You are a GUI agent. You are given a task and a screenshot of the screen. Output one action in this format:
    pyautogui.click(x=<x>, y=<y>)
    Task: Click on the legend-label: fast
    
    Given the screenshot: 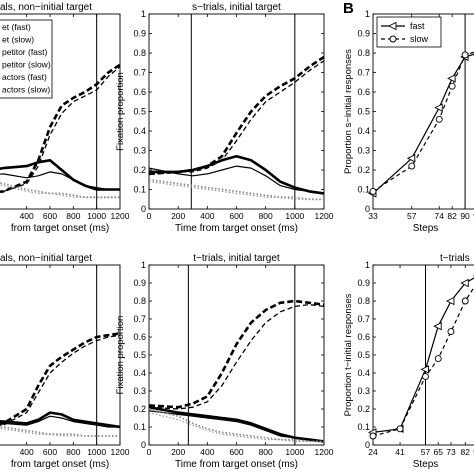 What is the action you would take?
    pyautogui.click(x=417, y=26)
    